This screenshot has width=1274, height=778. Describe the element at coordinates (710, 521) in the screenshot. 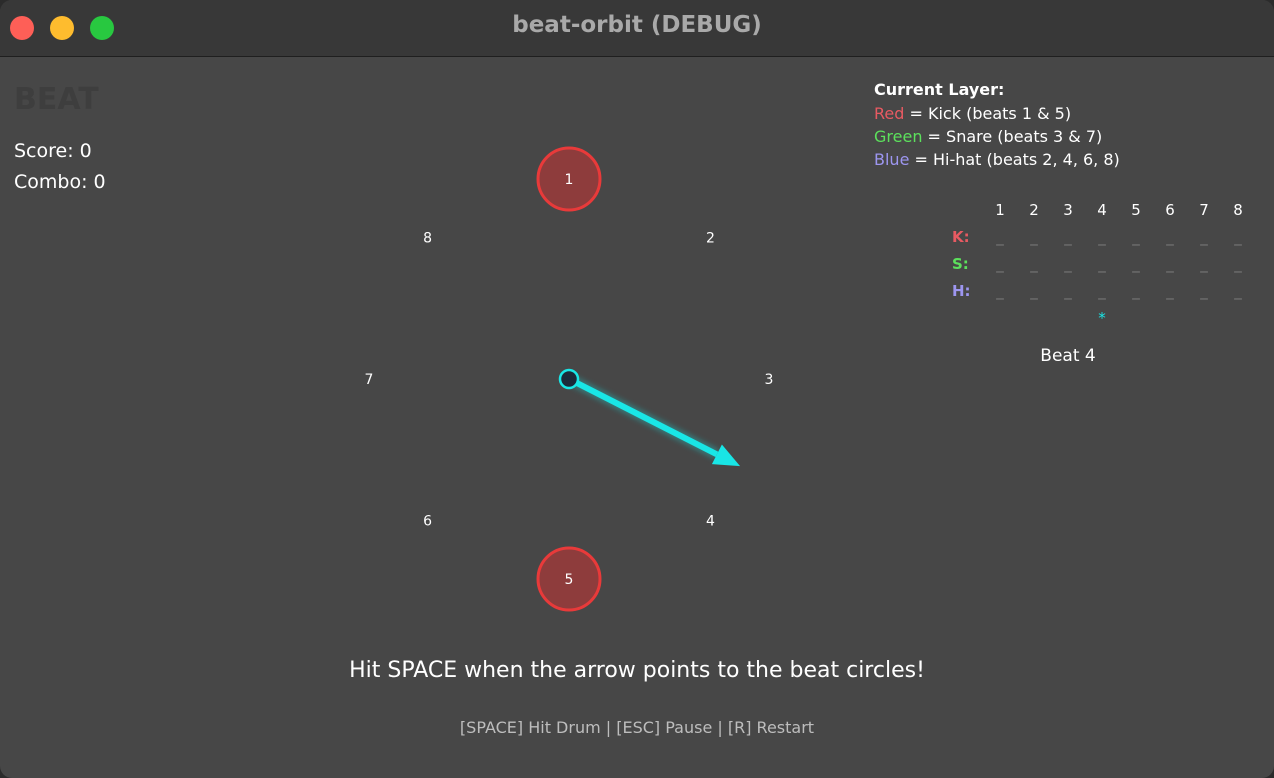

I see `beat-number-label: 4` at that location.